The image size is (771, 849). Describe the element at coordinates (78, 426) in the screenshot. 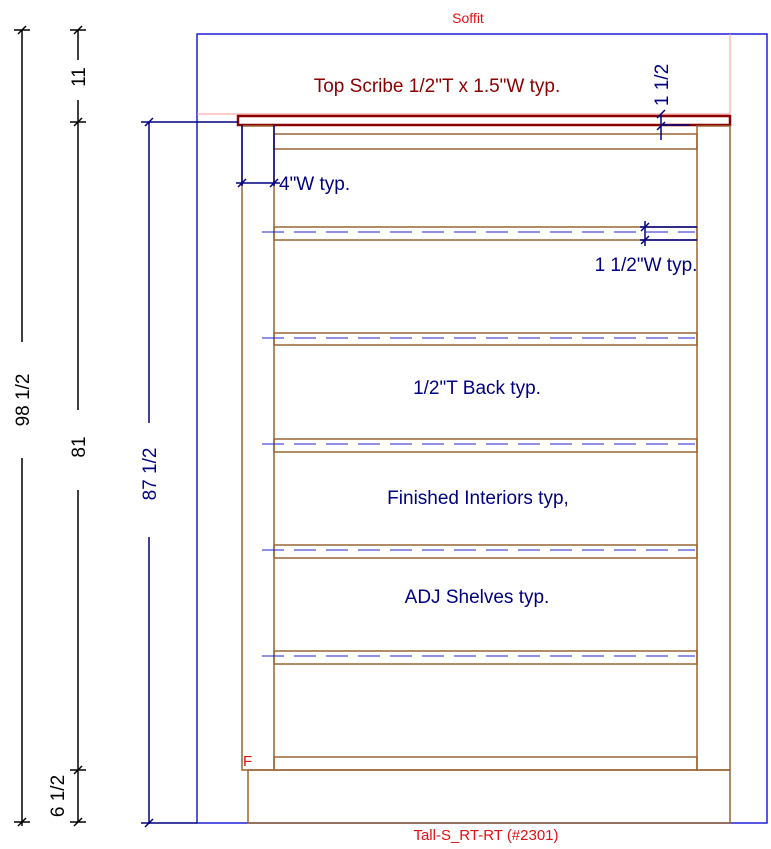

I see `segment-dimensions` at that location.